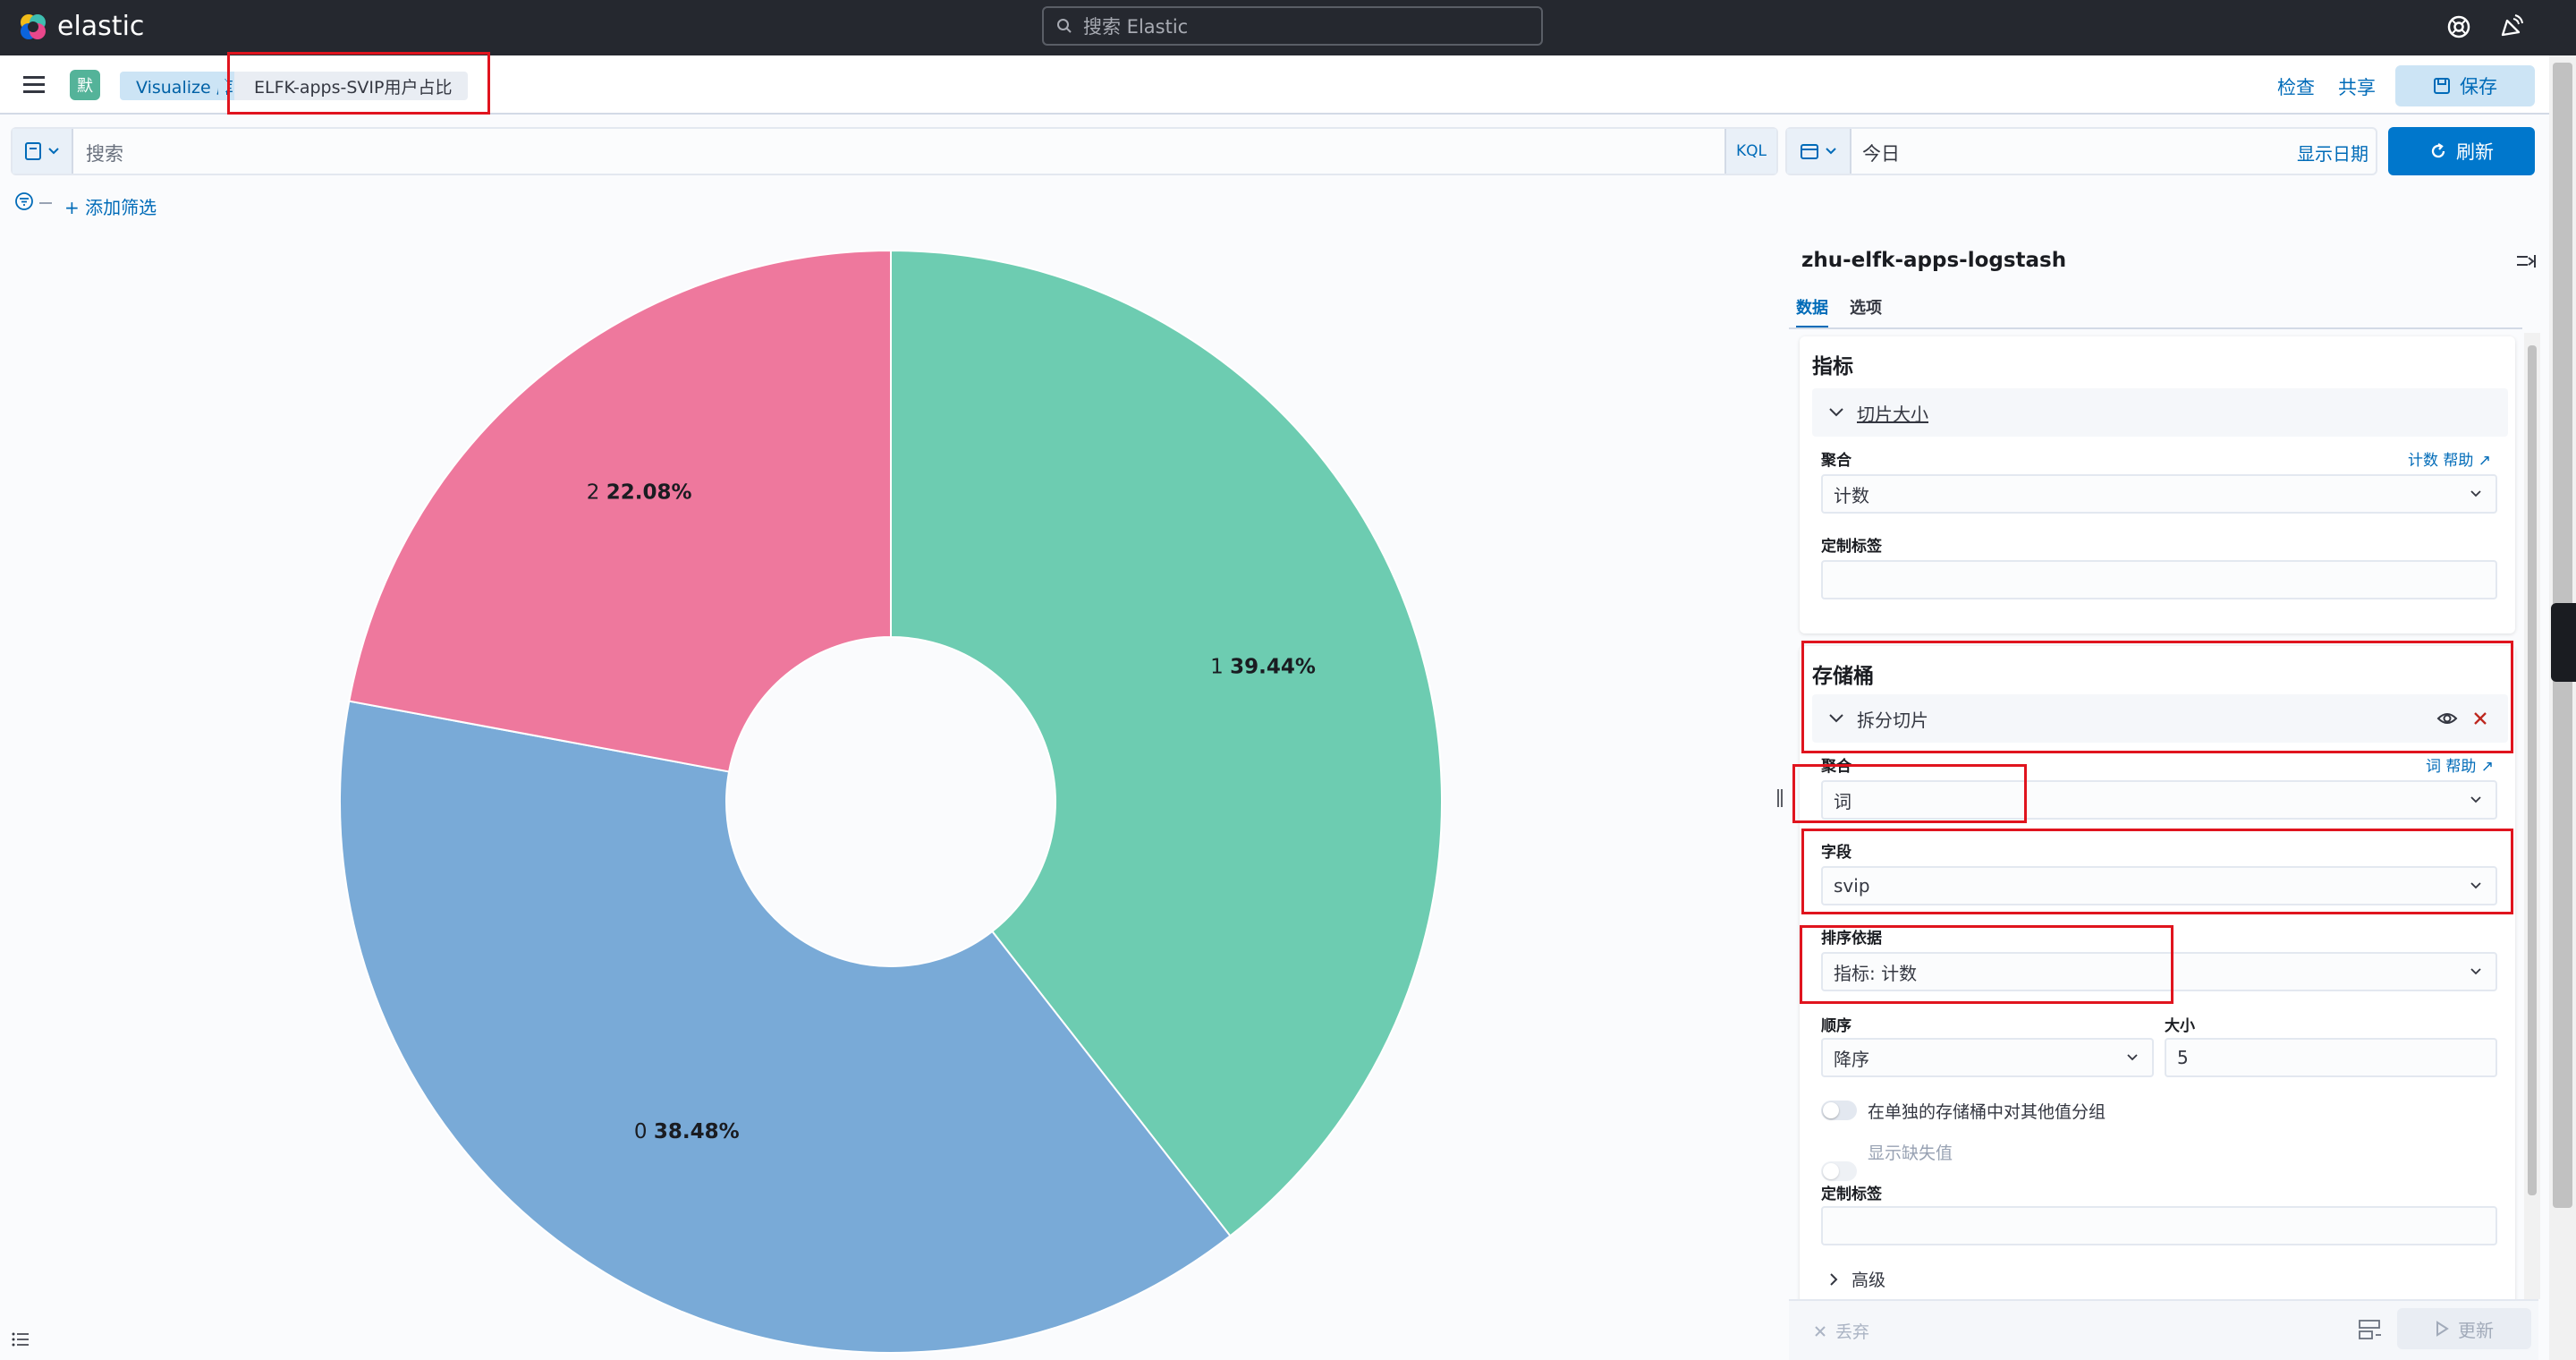 Image resolution: width=2576 pixels, height=1360 pixels. I want to click on menu-icon, so click(34, 85).